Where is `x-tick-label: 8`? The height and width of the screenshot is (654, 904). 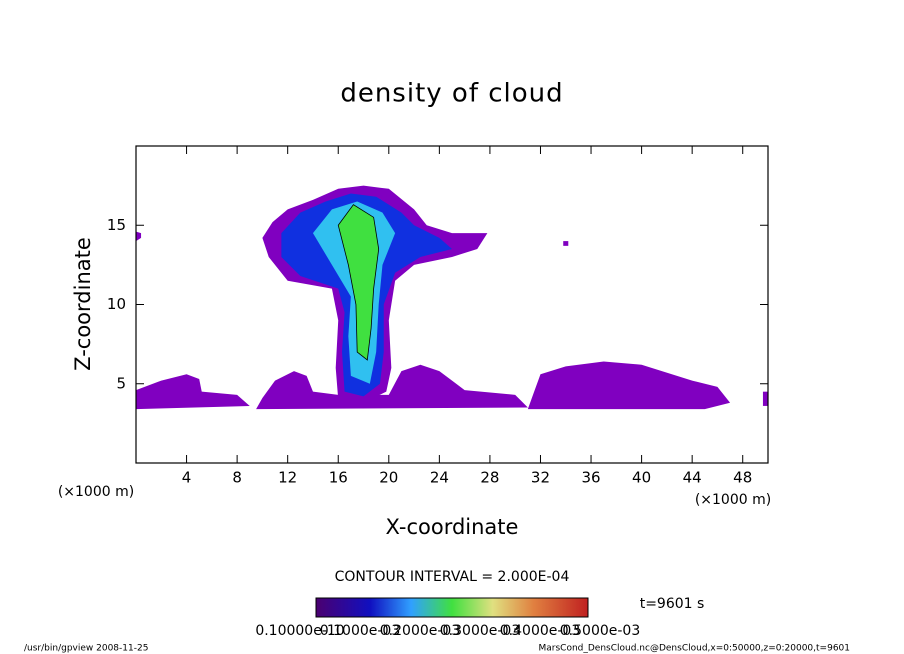 x-tick-label: 8 is located at coordinates (237, 478).